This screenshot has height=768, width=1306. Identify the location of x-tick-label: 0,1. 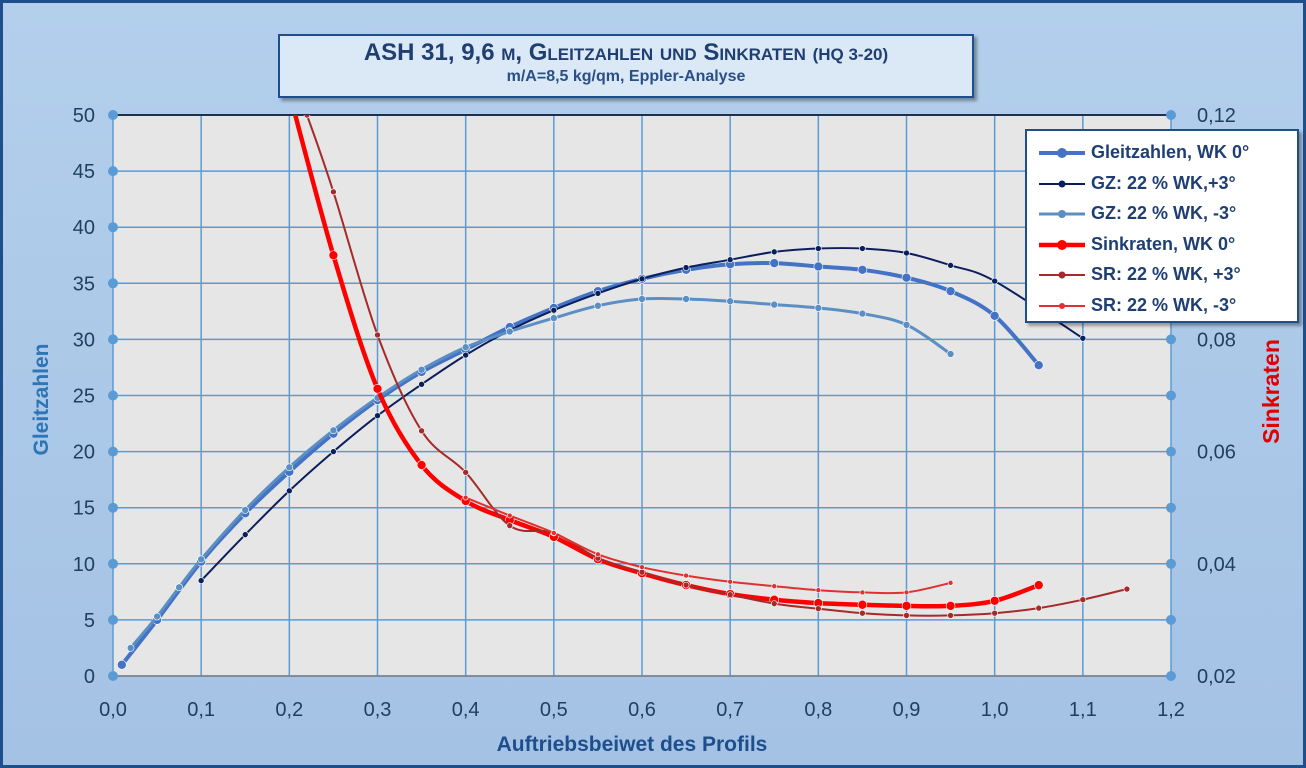
(201, 710).